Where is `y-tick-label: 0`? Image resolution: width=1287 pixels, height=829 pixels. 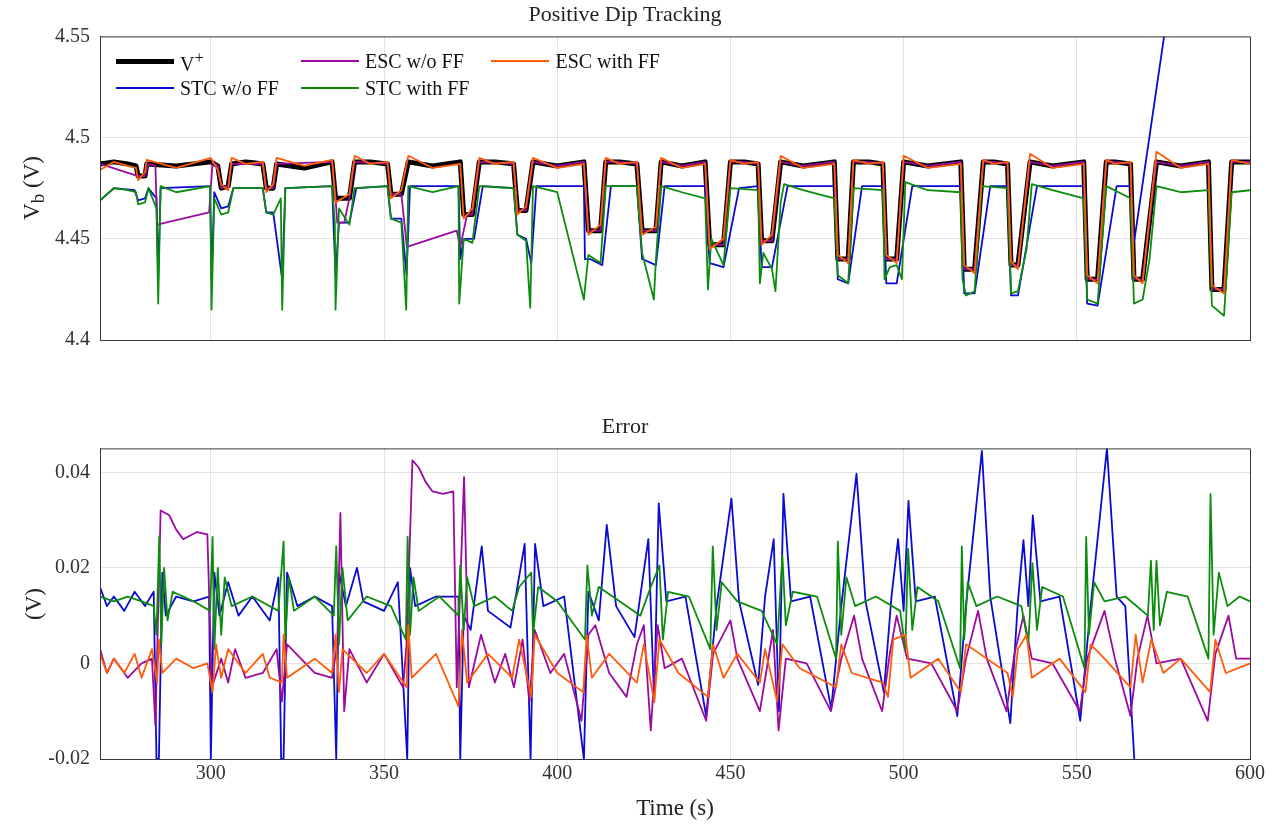 y-tick-label: 0 is located at coordinates (85, 661).